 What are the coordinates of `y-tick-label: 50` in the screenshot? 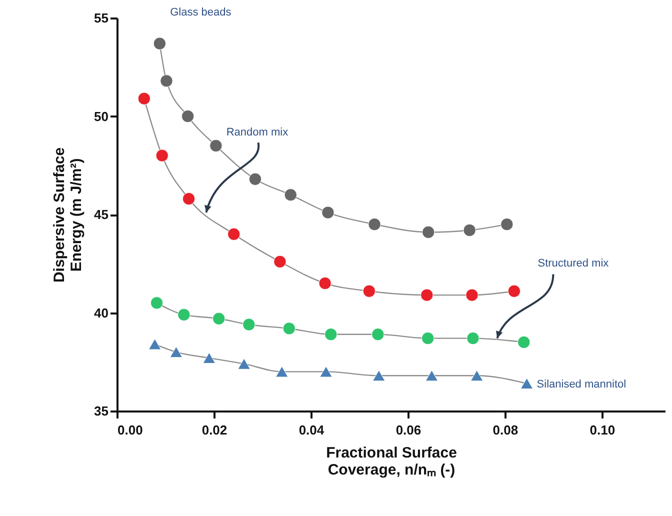 It's located at (101, 116).